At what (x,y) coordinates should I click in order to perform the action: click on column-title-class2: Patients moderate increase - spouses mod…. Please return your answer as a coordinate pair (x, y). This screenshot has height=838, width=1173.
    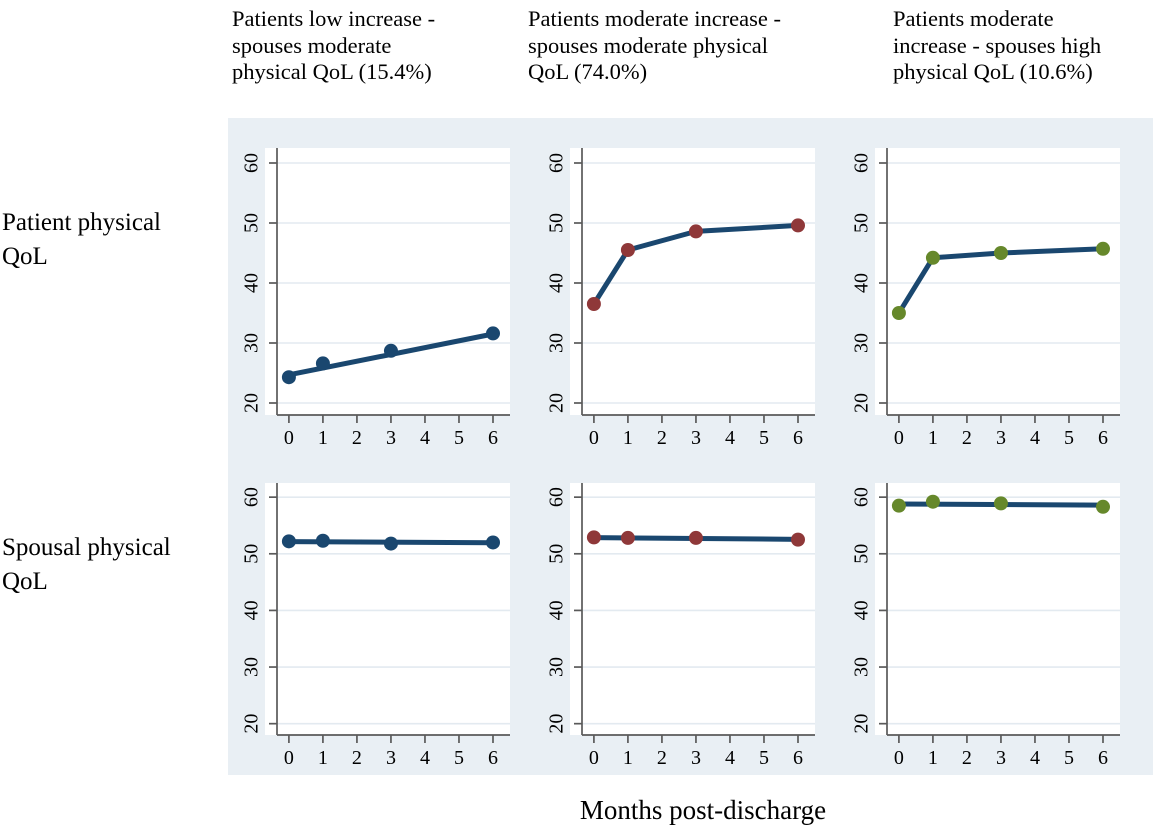
    Looking at the image, I should click on (655, 45).